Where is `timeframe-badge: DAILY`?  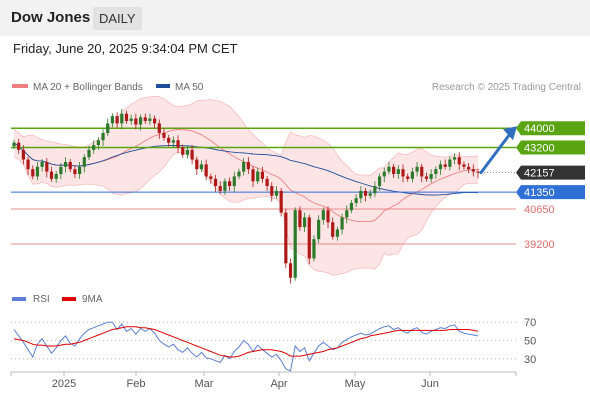
timeframe-badge: DAILY is located at coordinates (117, 18).